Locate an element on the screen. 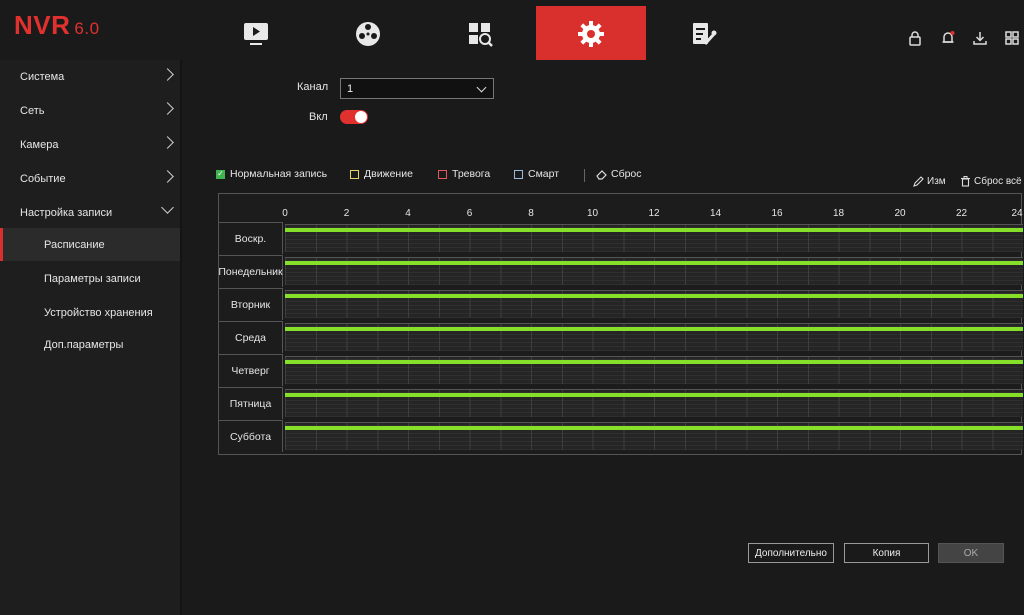 This screenshot has width=1024, height=615. legend-motion: Движение is located at coordinates (381, 174).